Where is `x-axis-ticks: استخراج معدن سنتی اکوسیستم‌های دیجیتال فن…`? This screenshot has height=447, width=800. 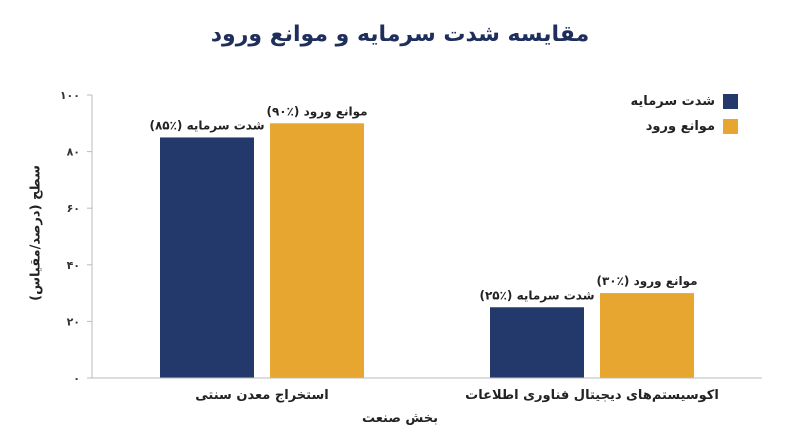 x-axis-ticks: استخراج معدن سنتی اکوسیستم‌های دیجیتال فن… is located at coordinates (457, 395).